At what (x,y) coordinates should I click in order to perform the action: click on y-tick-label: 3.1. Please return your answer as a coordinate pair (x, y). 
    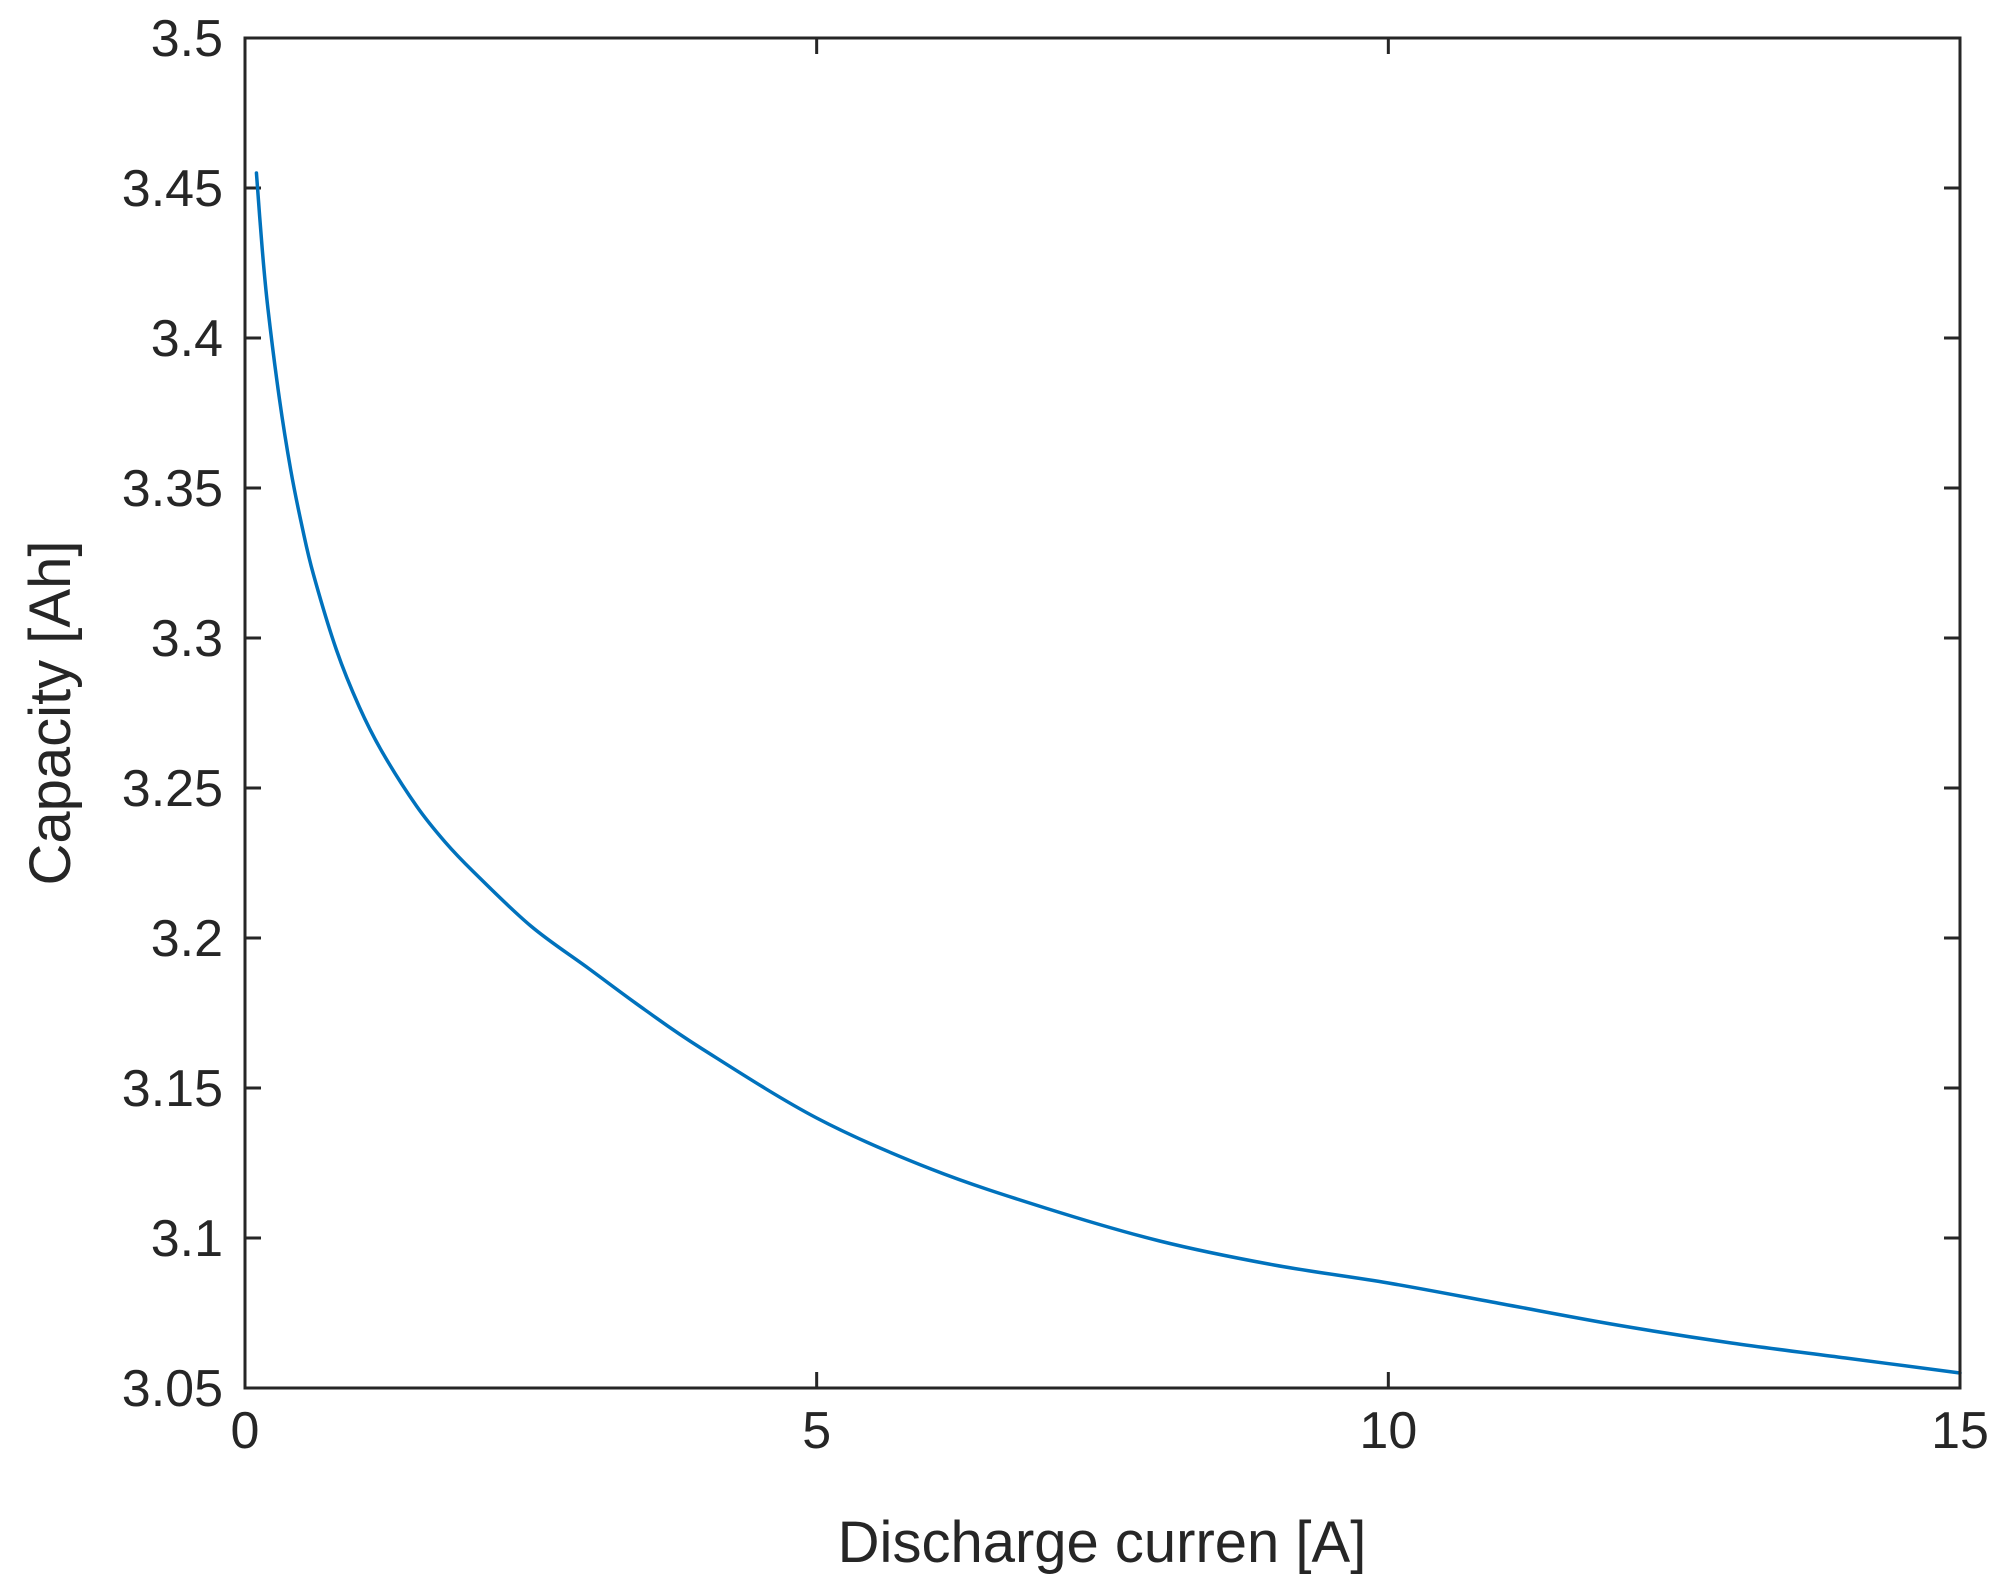
    Looking at the image, I should click on (187, 1239).